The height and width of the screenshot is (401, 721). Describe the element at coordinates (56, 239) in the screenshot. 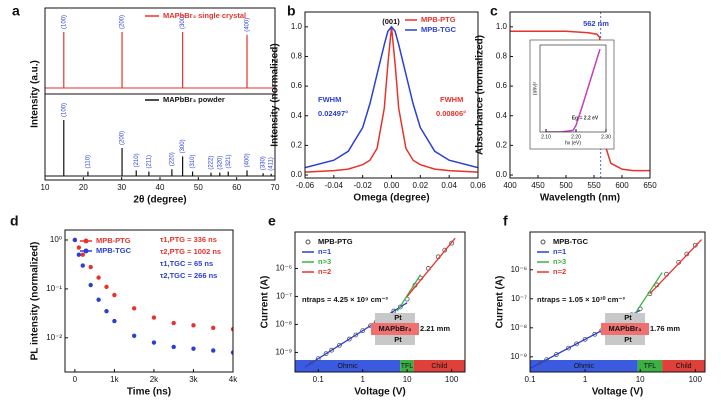

I see `y-tick-label: 10⁰` at that location.